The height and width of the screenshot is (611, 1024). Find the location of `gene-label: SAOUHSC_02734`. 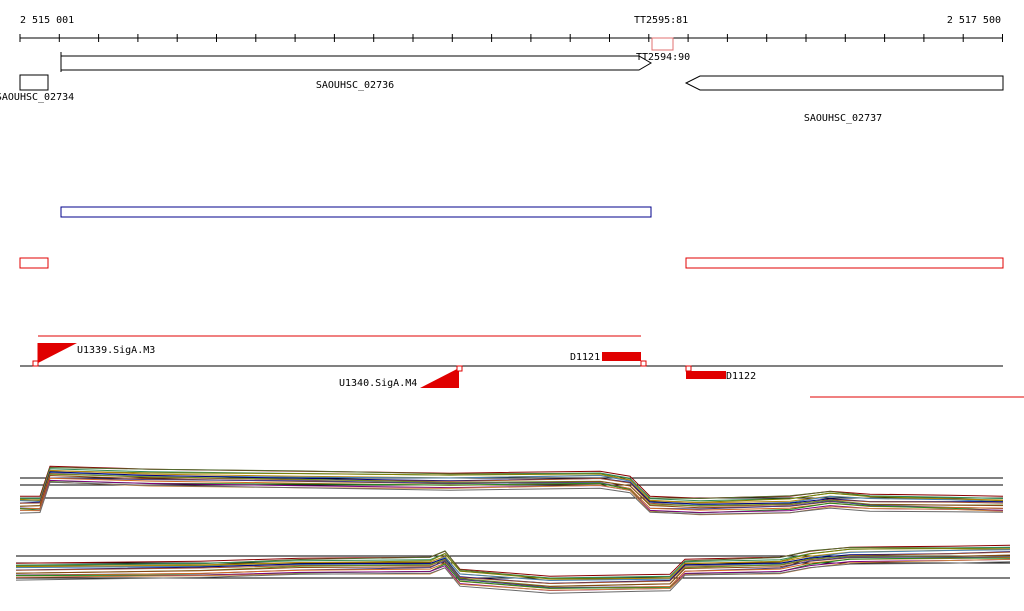

gene-label: SAOUHSC_02734 is located at coordinates (37, 97).